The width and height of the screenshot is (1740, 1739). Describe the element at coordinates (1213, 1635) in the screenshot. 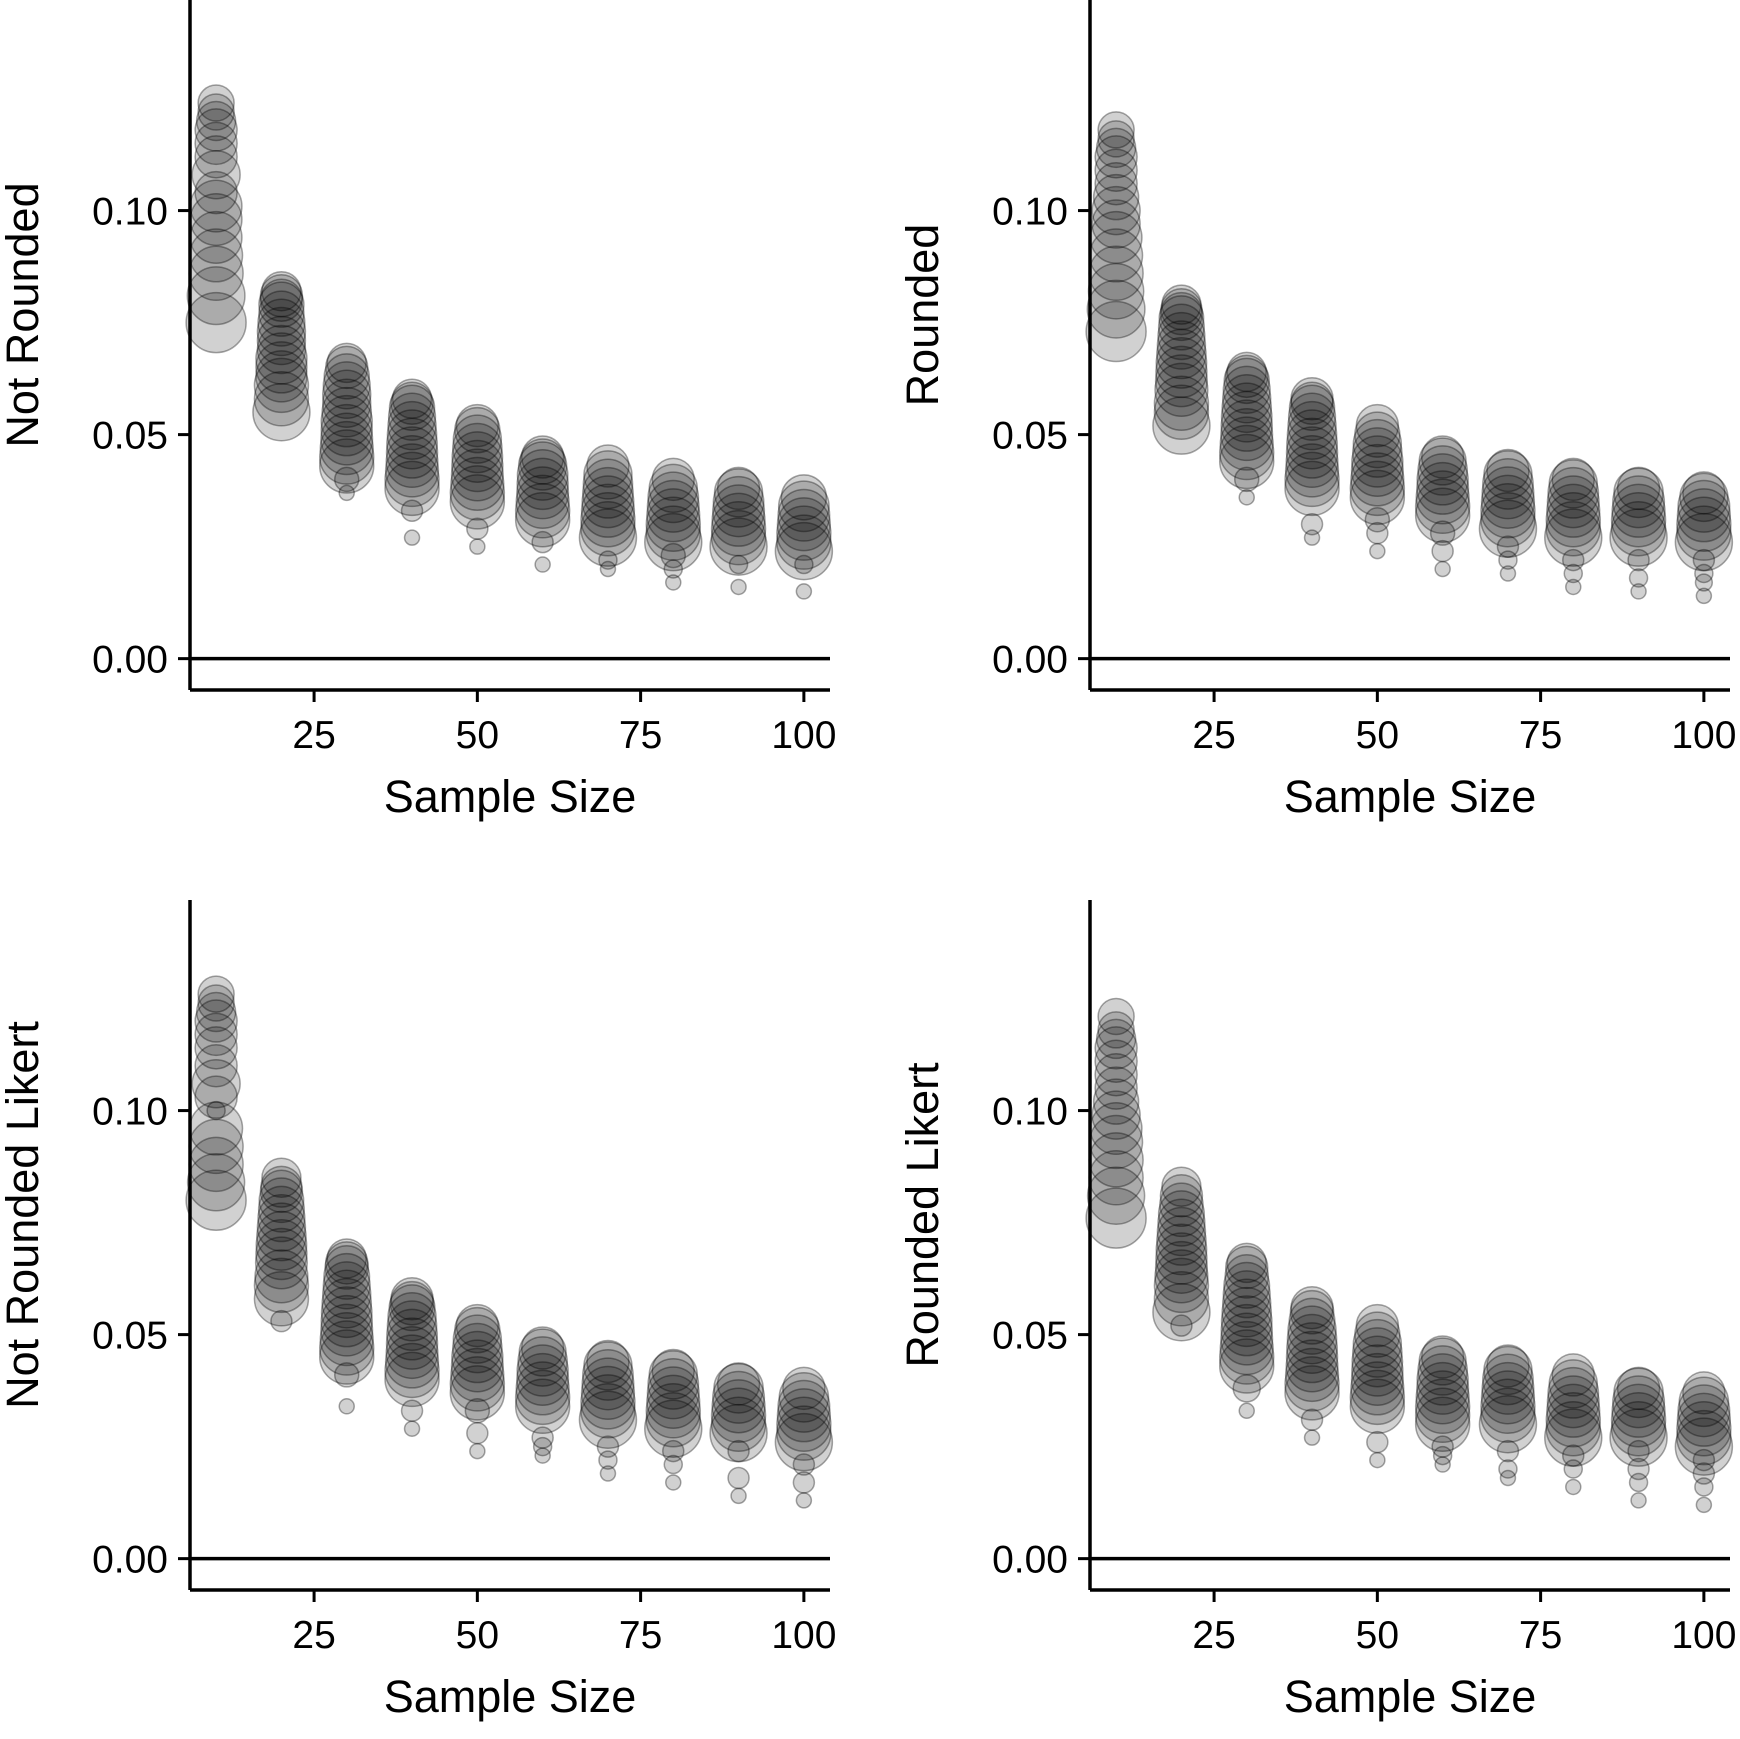

I see `x-tick-label: 25` at that location.